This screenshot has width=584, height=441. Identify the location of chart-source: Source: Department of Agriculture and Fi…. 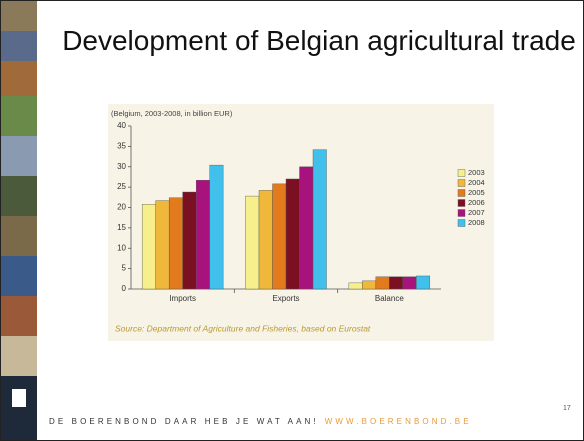
(243, 328).